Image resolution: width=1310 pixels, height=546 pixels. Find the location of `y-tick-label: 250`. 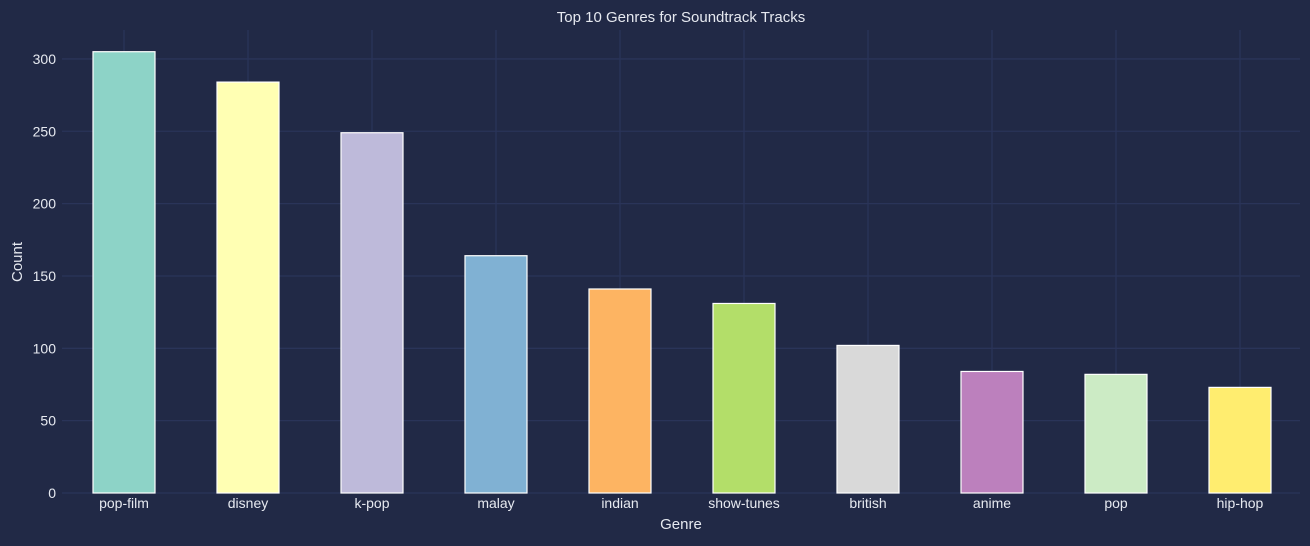

y-tick-label: 250 is located at coordinates (45, 131).